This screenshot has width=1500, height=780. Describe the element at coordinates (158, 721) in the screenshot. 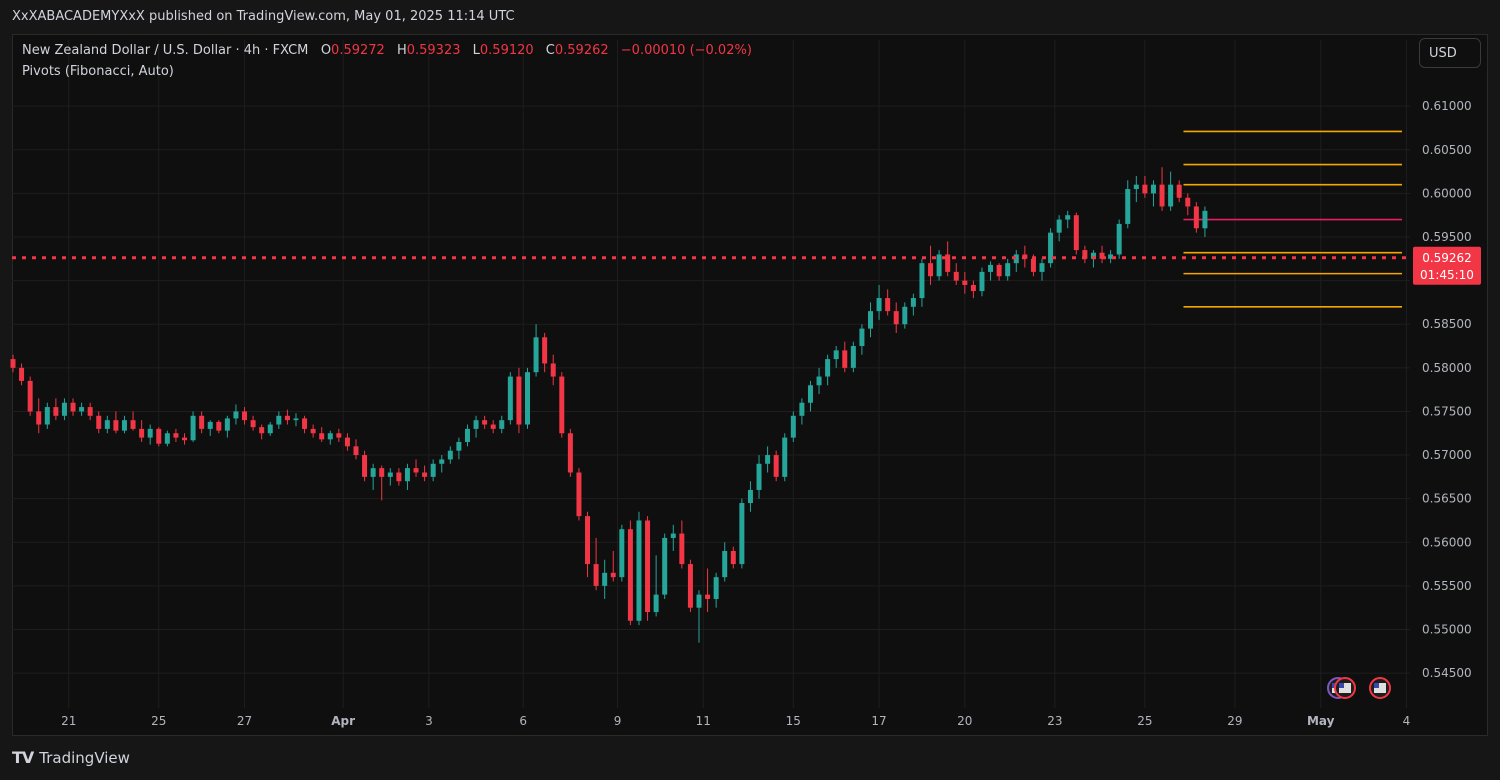

I see `x-tick-label: 25` at that location.